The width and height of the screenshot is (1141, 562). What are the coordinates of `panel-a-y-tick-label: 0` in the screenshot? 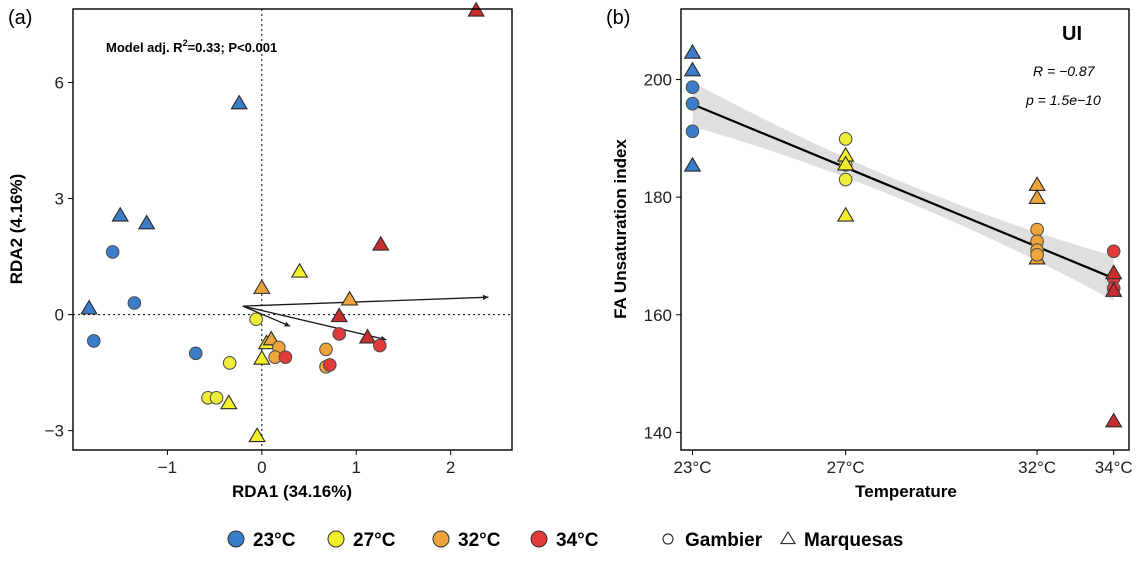 It's located at (59, 315).